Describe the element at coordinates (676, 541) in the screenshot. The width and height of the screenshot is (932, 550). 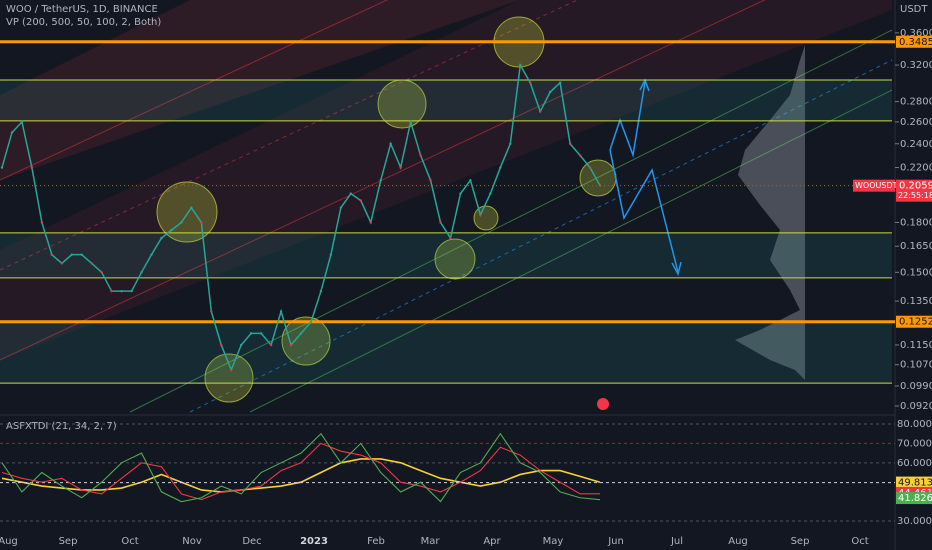
I see `time-label: Jul` at that location.